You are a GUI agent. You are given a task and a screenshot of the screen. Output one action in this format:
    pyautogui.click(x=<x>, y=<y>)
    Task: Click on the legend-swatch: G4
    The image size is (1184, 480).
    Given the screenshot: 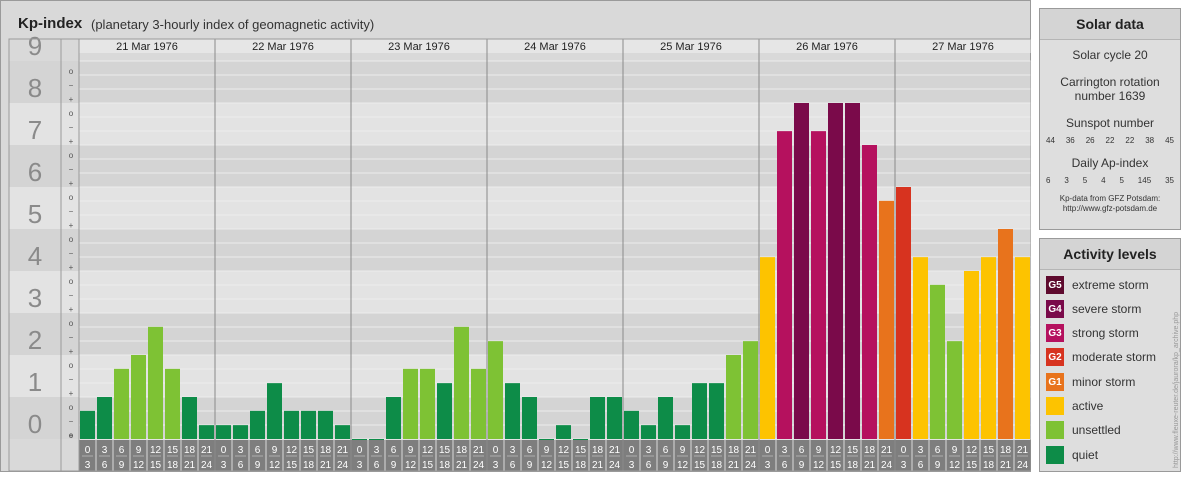 What is the action you would take?
    pyautogui.click(x=1055, y=309)
    